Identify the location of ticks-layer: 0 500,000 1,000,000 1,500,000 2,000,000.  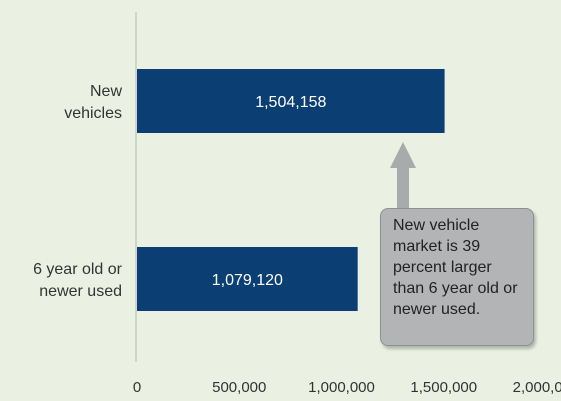
(347, 387).